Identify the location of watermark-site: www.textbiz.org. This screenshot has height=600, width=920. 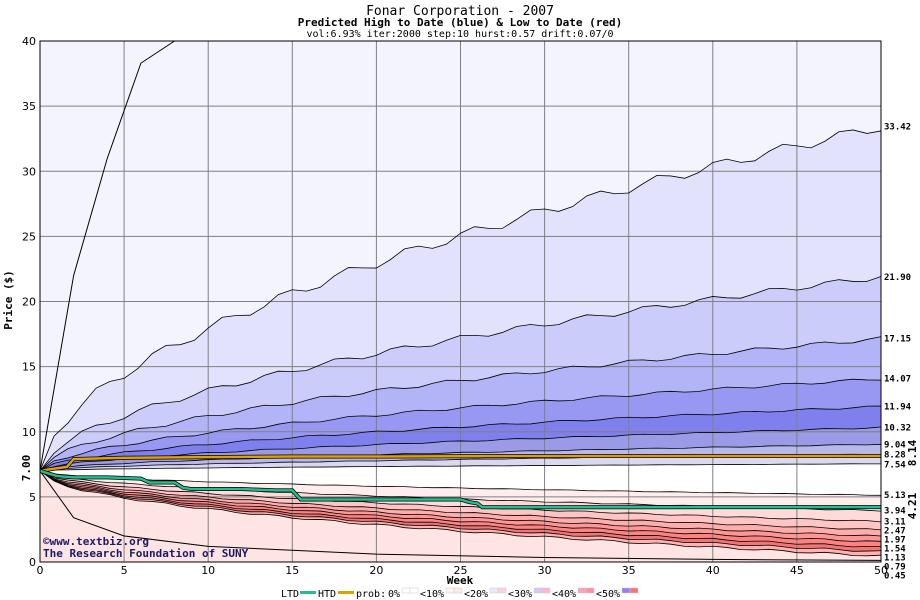
(99, 541).